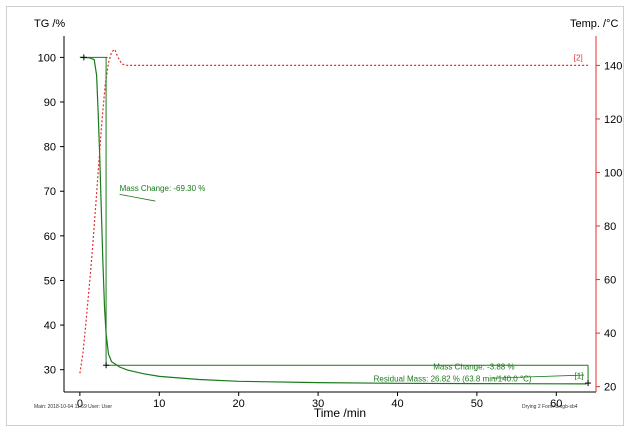  I want to click on footer-timestamp: 2018-10-04 11:59, so click(67, 407).